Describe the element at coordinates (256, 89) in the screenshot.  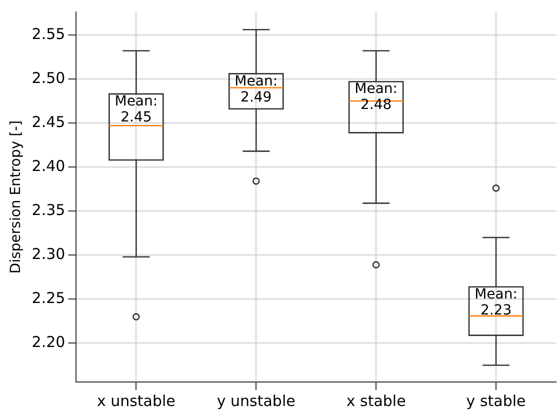
I see `annotation: Mean: 2.49` at that location.